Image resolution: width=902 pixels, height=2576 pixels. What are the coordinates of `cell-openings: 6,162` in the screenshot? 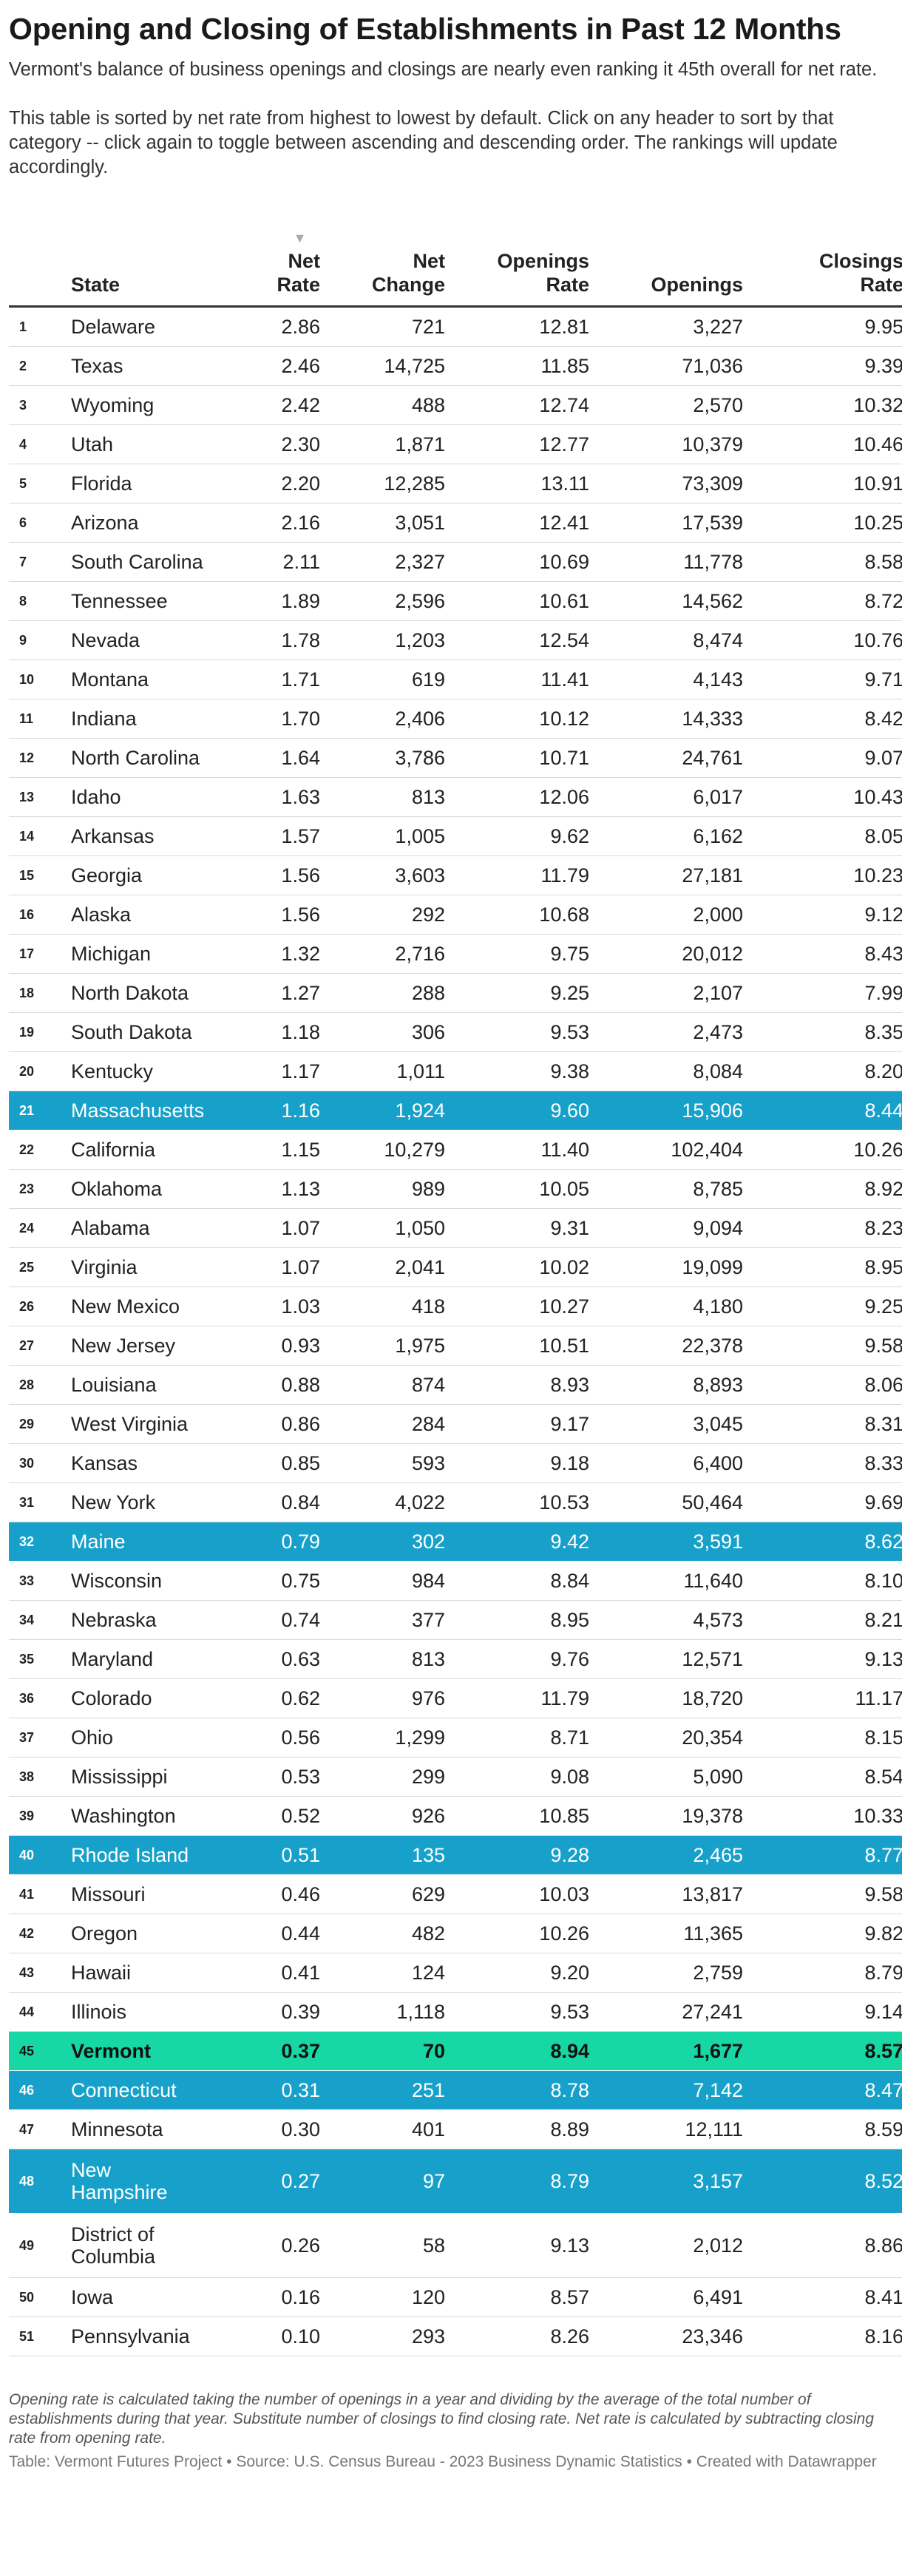 It's located at (666, 836).